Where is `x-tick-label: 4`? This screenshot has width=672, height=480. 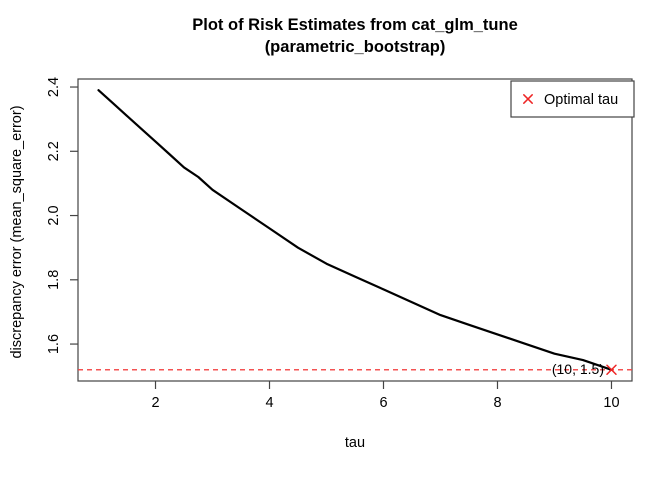
x-tick-label: 4 is located at coordinates (269, 403).